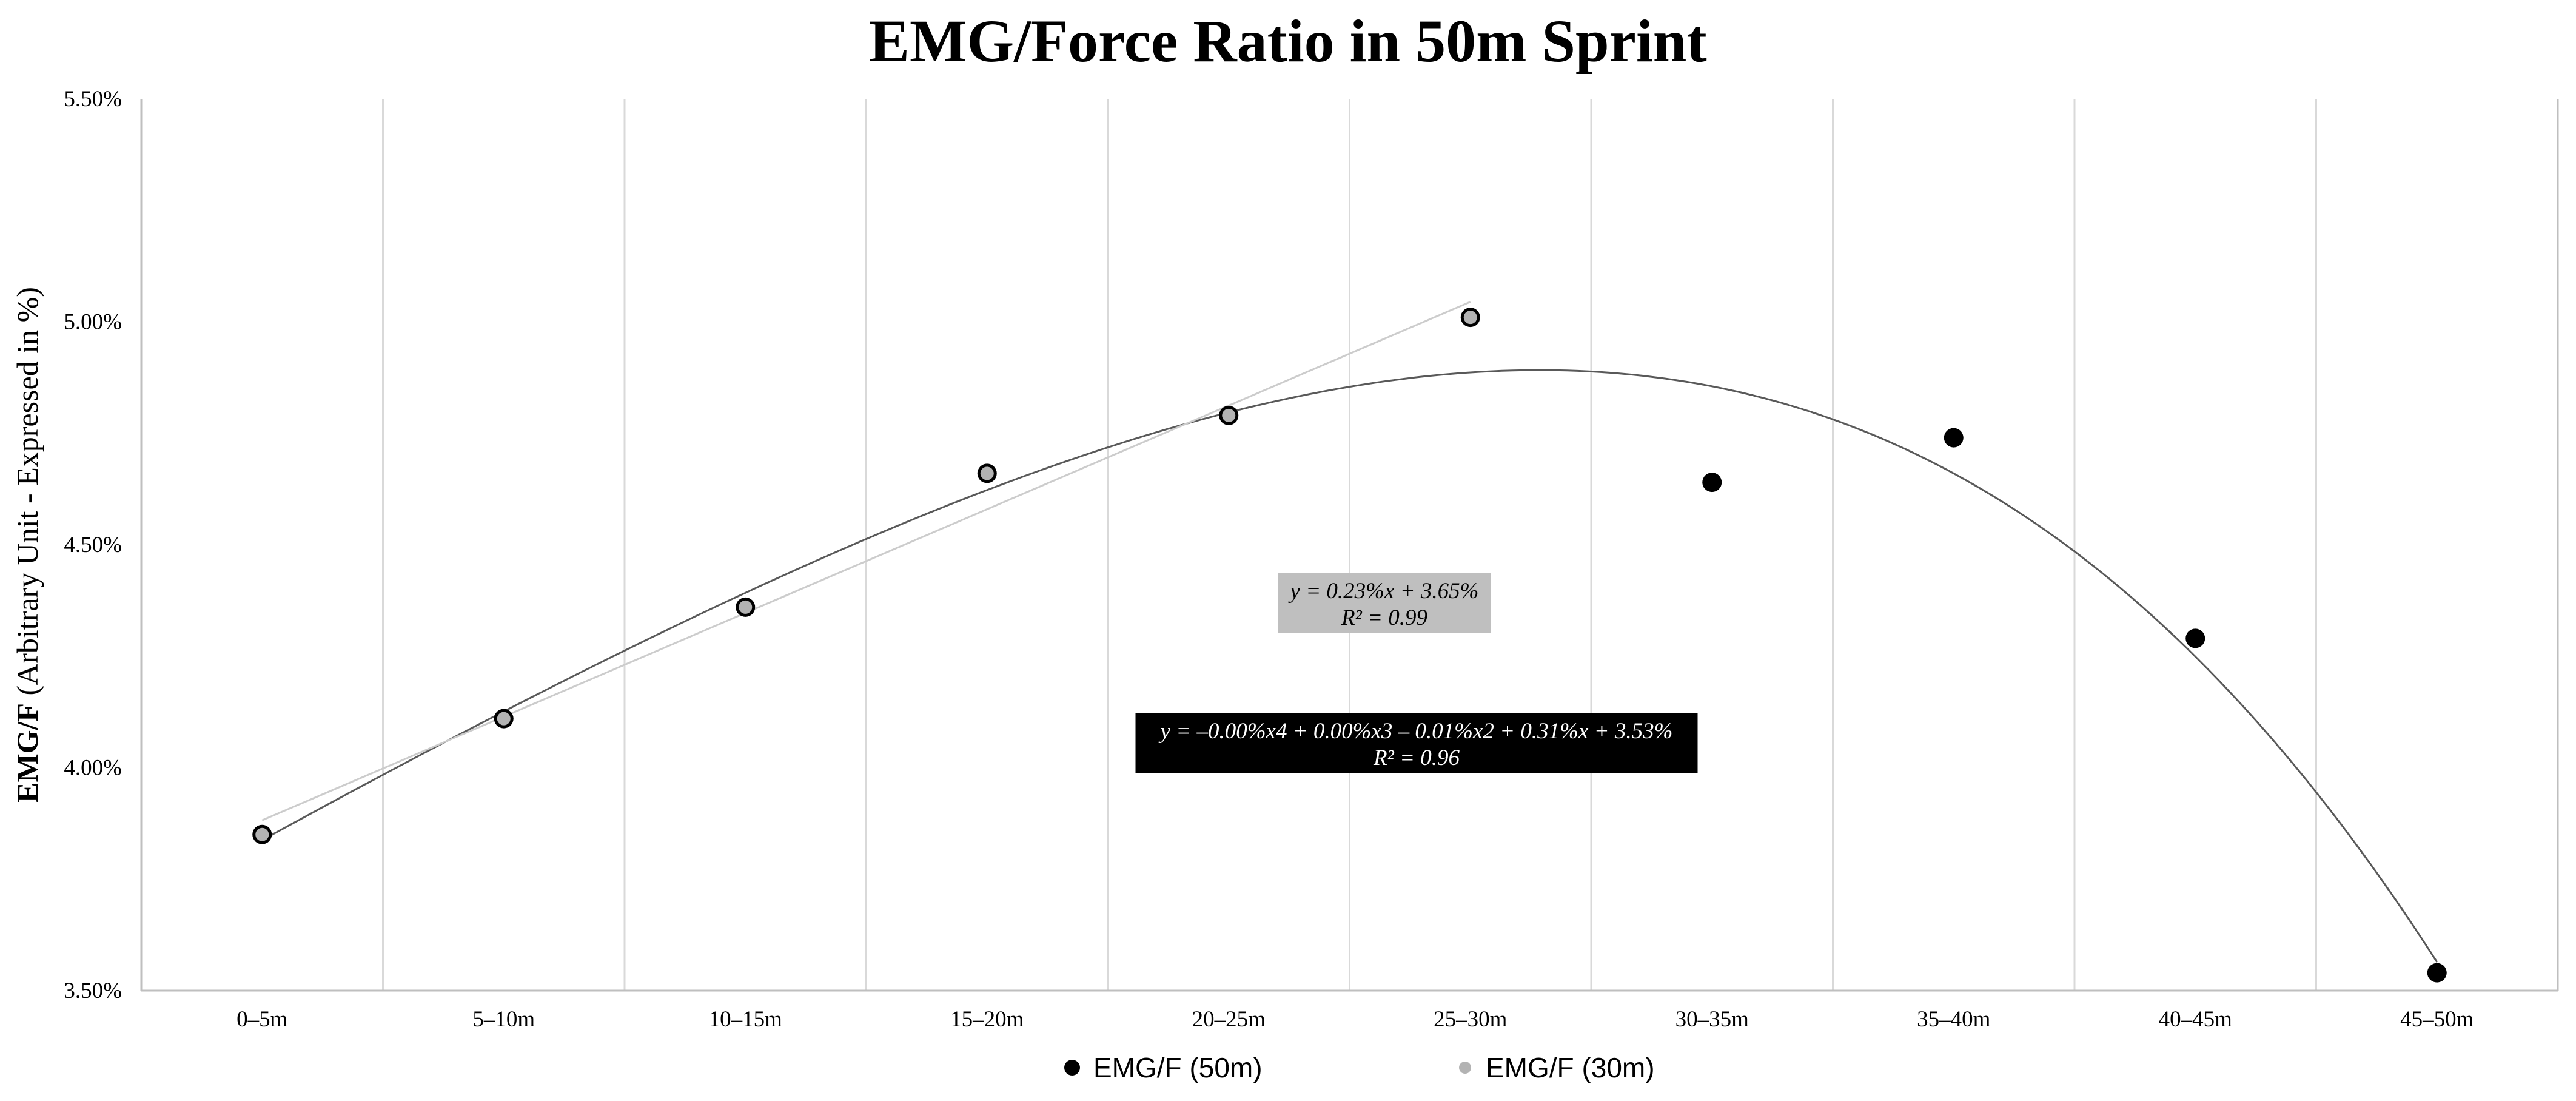 The width and height of the screenshot is (2576, 1101). What do you see at coordinates (93, 768) in the screenshot?
I see `y-tick-label: 4.00%` at bounding box center [93, 768].